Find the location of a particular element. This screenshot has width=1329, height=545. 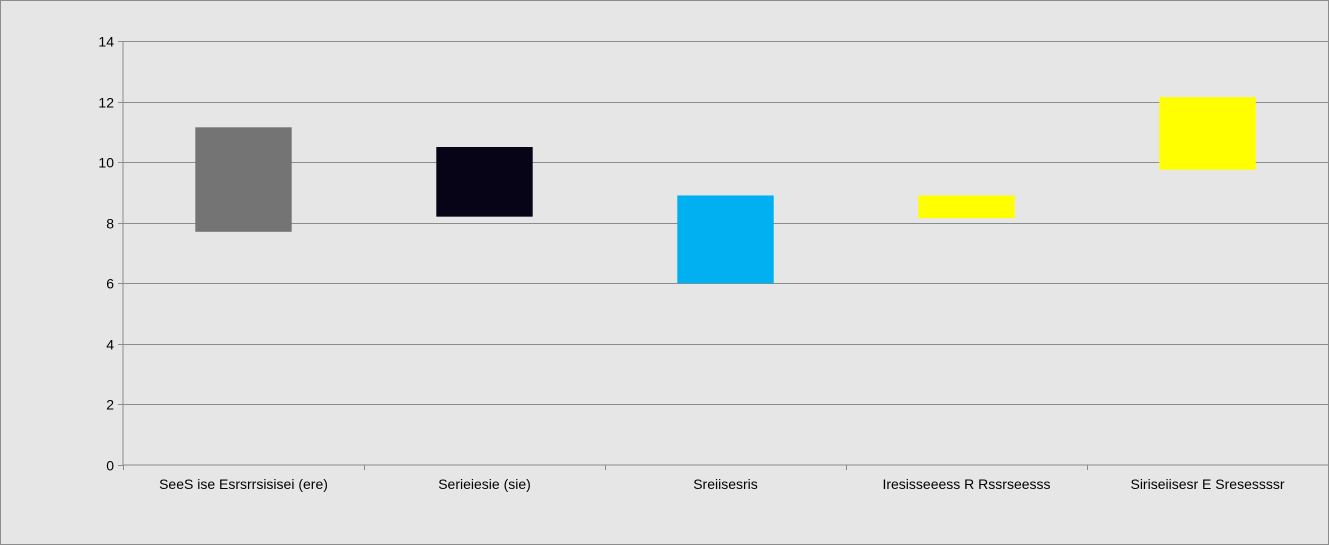

x-category-label: Serieiesie (sie) is located at coordinates (484, 484).